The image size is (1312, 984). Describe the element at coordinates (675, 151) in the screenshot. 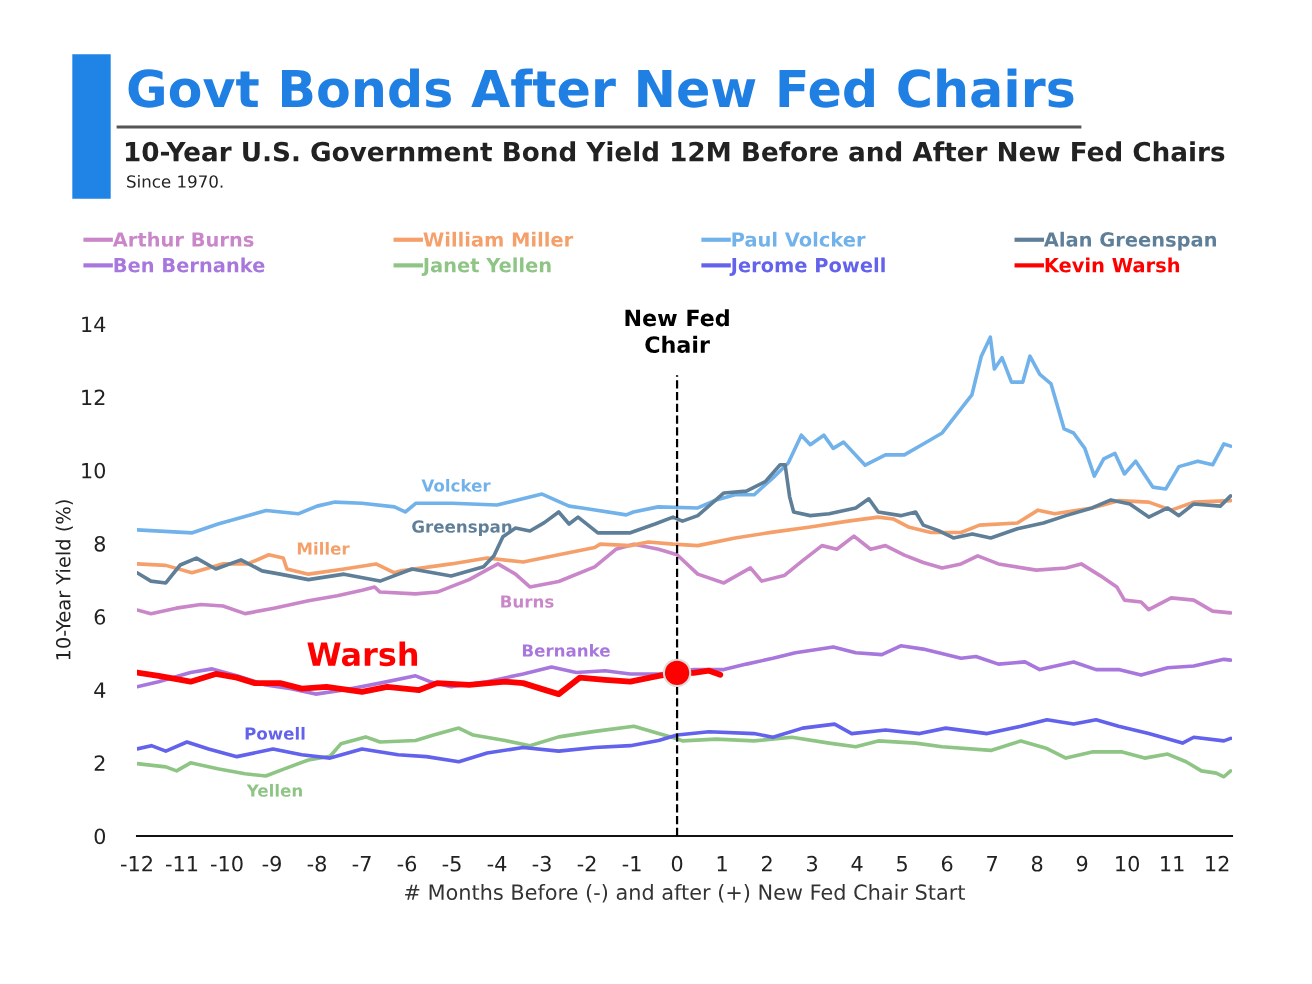

I see `chart-subtitle: 10-Year U.S. Government Bond Yield 12M Before and After New Fed Chairs` at that location.